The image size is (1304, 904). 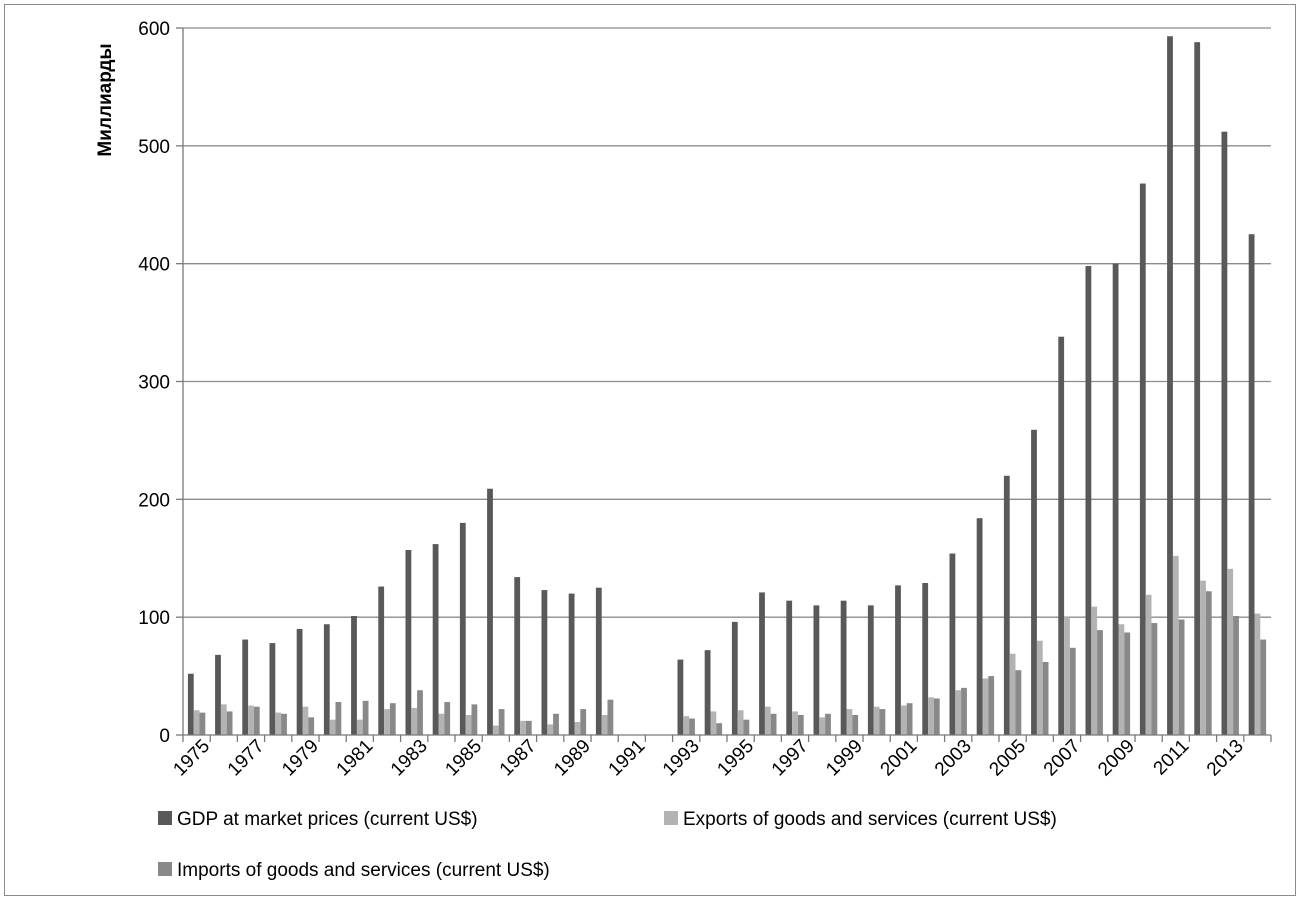 What do you see at coordinates (246, 758) in the screenshot?
I see `x-tick-label: 1977` at bounding box center [246, 758].